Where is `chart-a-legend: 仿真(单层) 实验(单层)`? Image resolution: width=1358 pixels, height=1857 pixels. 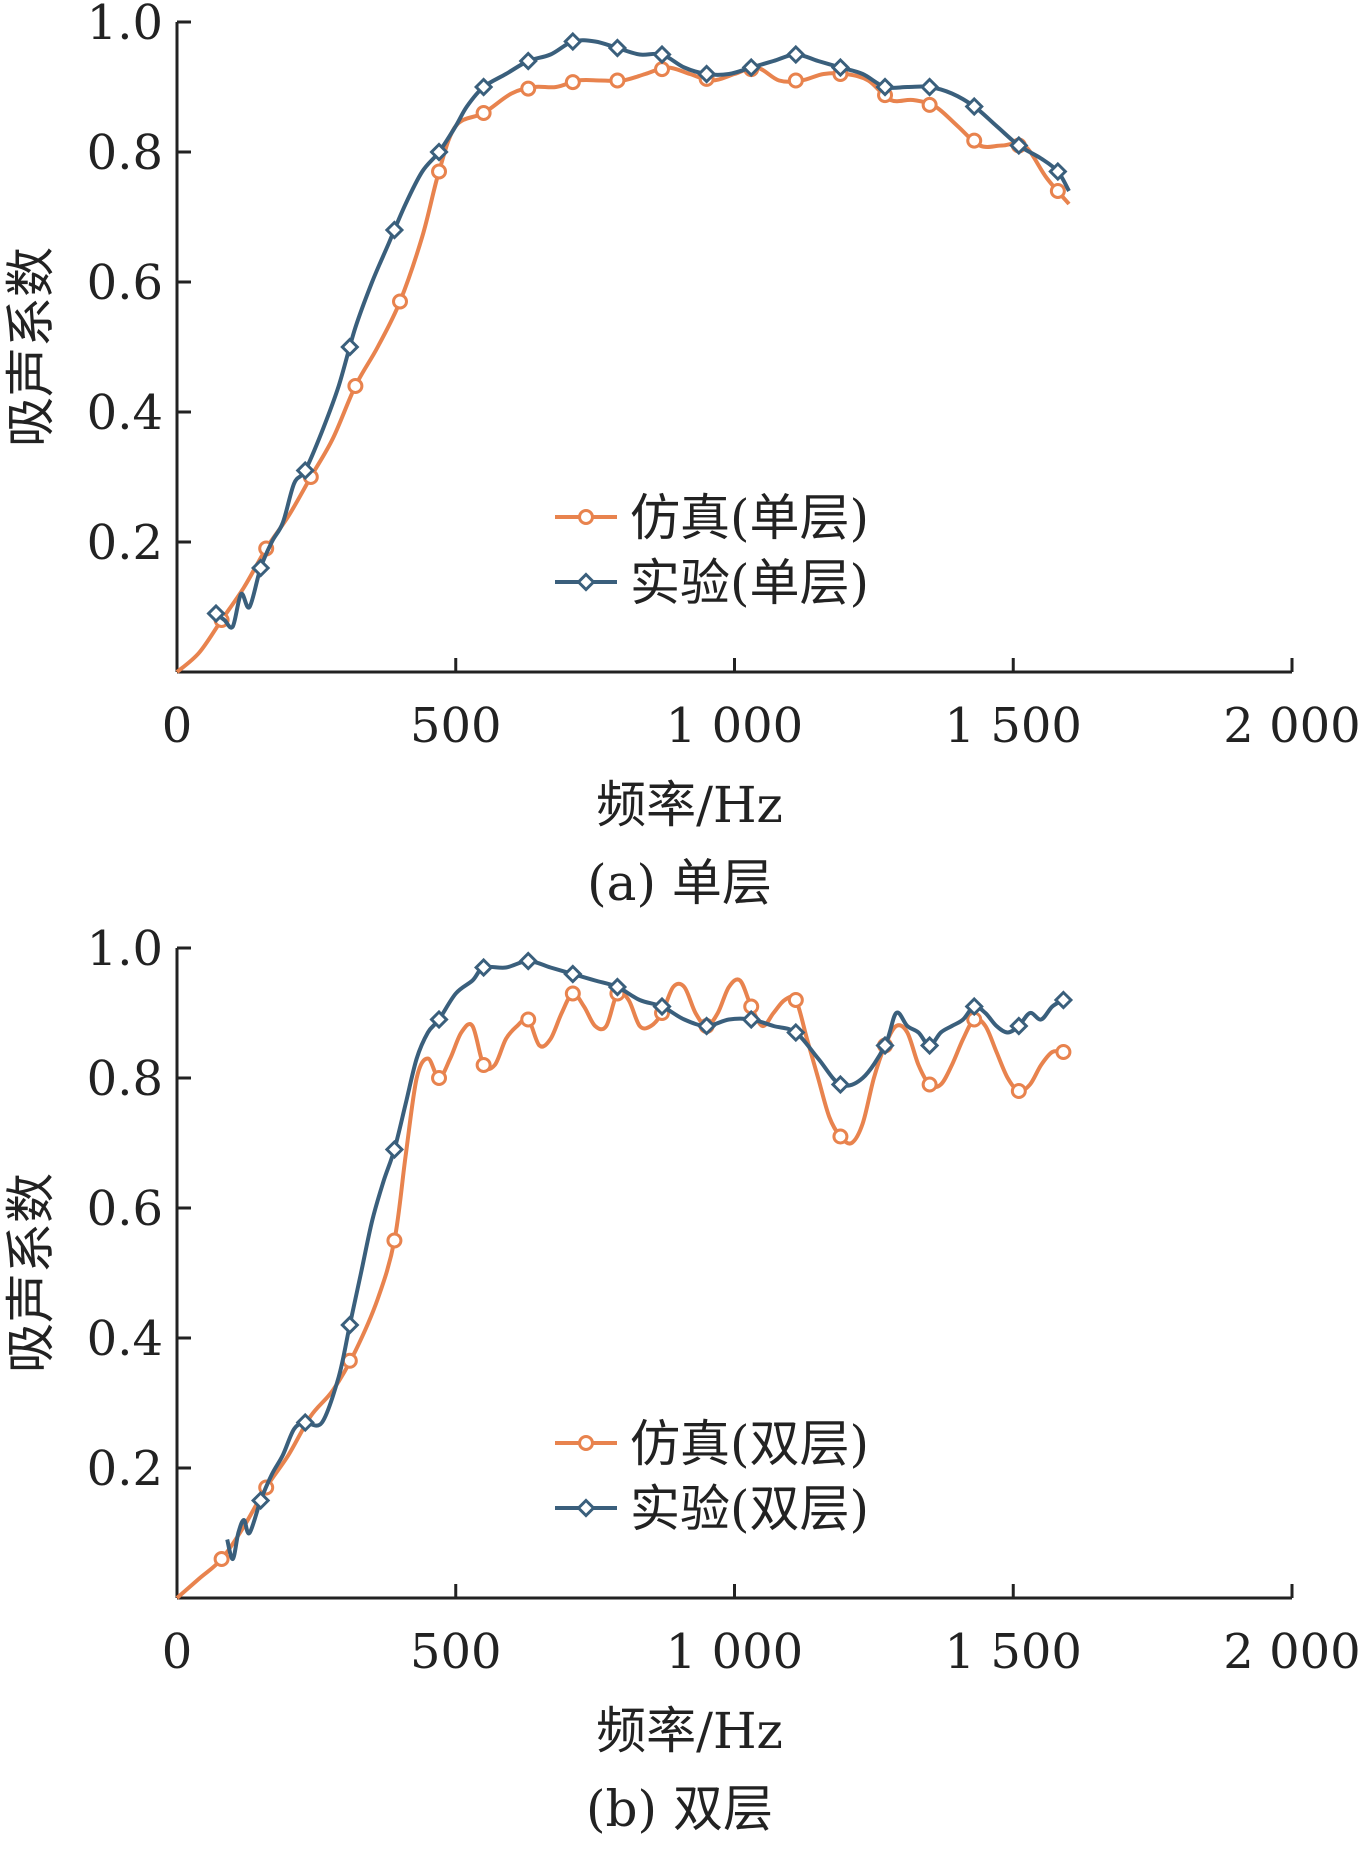 chart-a-legend: 仿真(单层) 实验(单层) is located at coordinates (712, 550).